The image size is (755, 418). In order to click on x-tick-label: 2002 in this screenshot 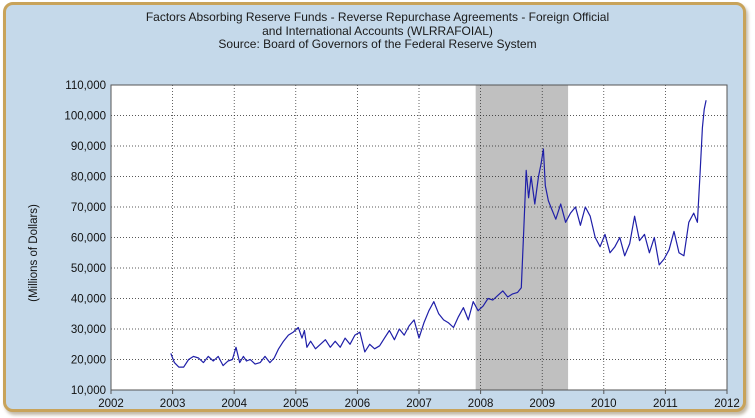, I will do `click(111, 404)`.